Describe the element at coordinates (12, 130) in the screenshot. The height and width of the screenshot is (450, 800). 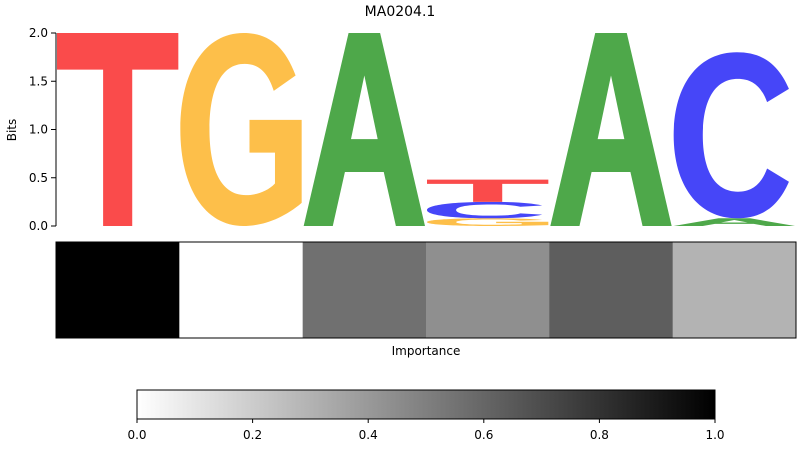
I see `y-axis-label: Bits` at that location.